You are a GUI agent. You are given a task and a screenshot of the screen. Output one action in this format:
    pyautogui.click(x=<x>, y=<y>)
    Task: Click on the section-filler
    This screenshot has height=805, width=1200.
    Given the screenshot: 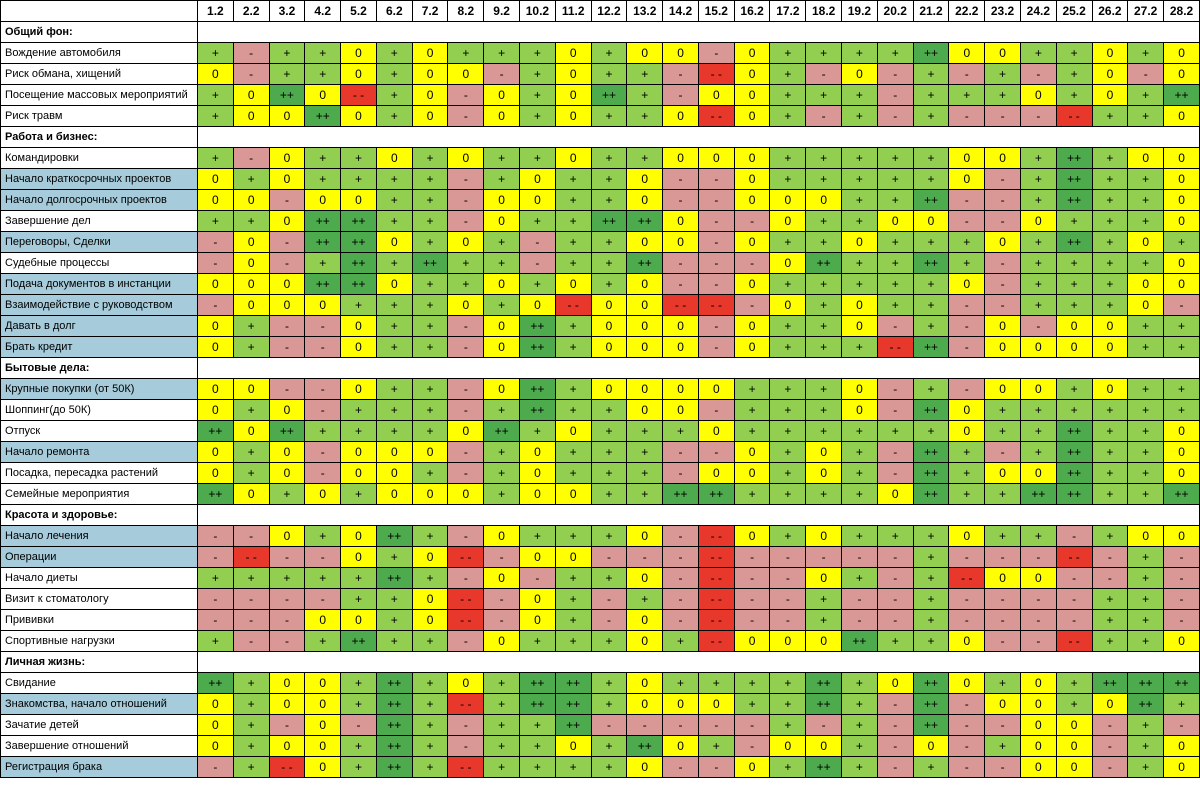 What is the action you would take?
    pyautogui.click(x=698, y=137)
    